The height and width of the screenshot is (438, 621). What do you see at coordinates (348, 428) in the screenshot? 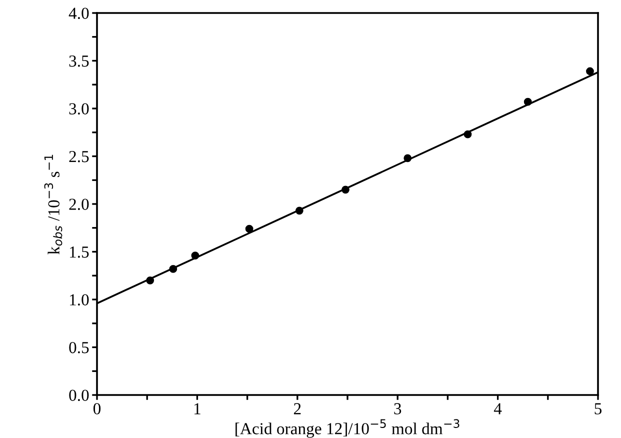
I see `x-axis-title: [Acid orange 12]/10$^{−5}$ mol dm$^{−3}$` at bounding box center [348, 428].